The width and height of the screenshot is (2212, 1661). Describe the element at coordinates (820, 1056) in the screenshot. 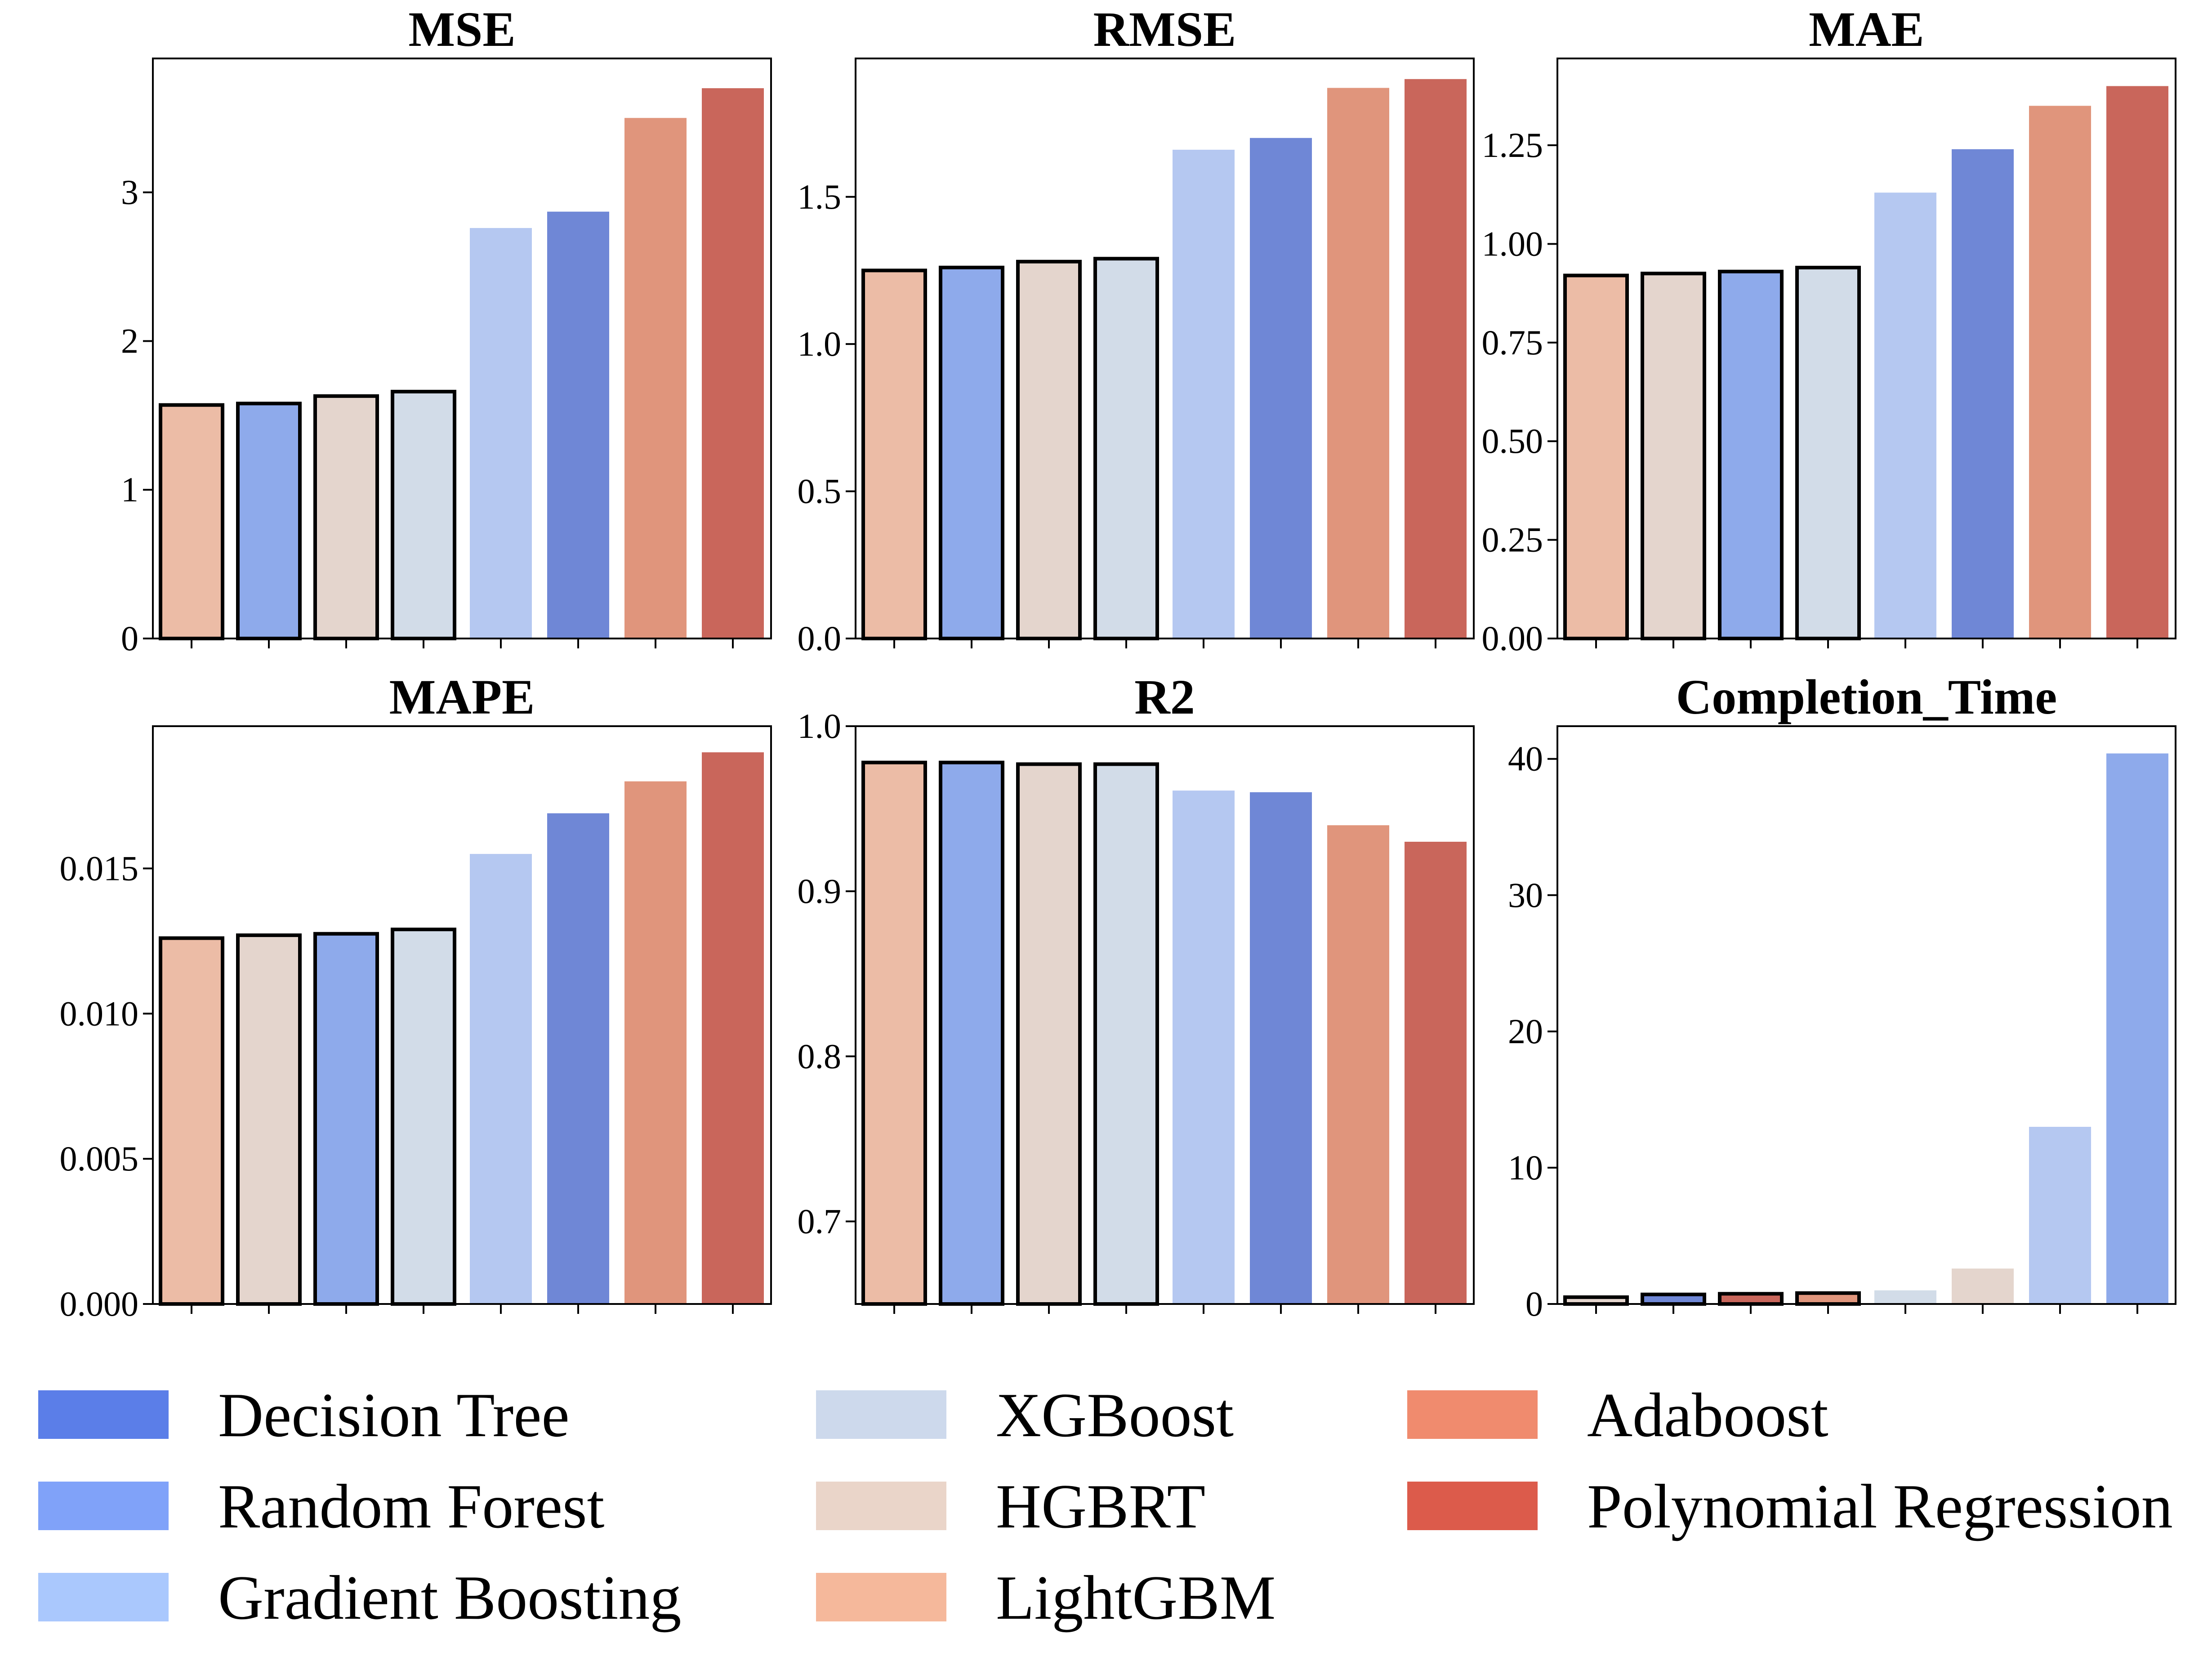

I see `y-tick-label: 0.8` at that location.